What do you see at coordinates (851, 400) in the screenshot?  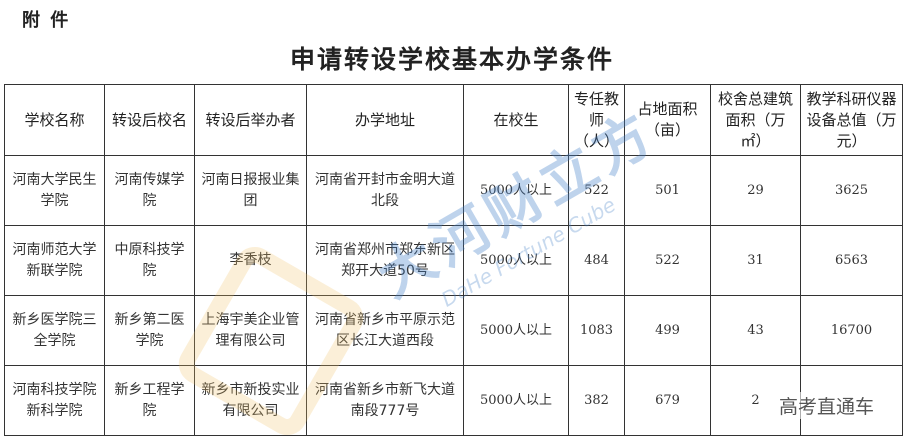 I see `table-cell` at bounding box center [851, 400].